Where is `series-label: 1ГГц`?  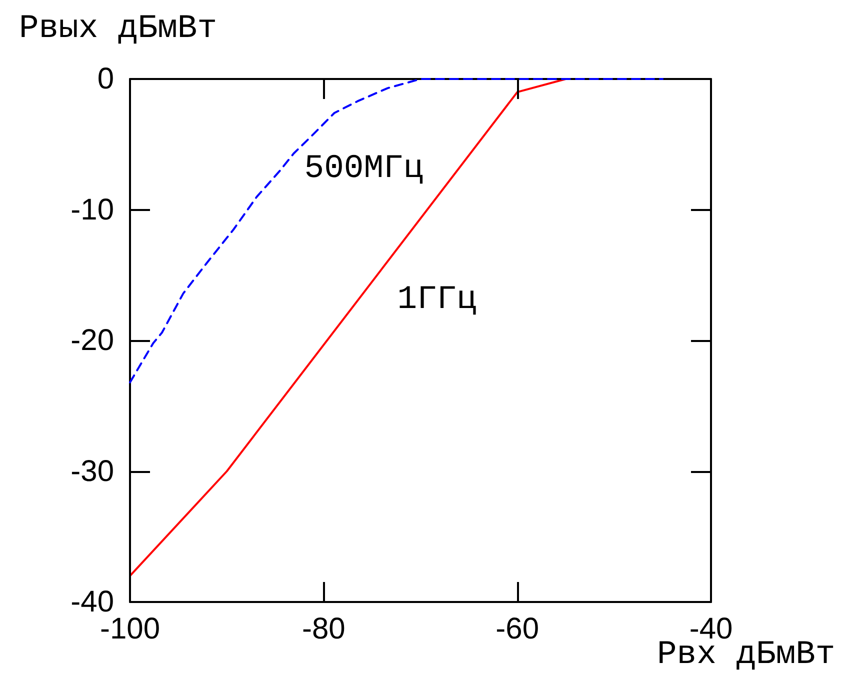 series-label: 1ГГц is located at coordinates (437, 299).